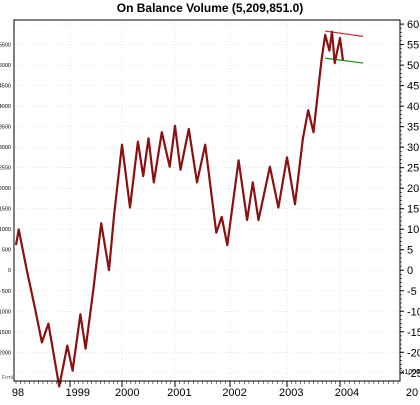 The image size is (420, 405). I want to click on frequency-label: Frml, so click(7, 378).